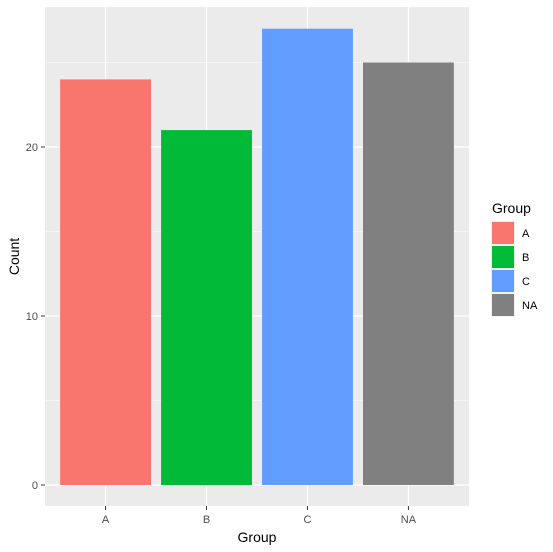 This screenshot has height=552, width=553. I want to click on y-tick-label: 20, so click(32, 148).